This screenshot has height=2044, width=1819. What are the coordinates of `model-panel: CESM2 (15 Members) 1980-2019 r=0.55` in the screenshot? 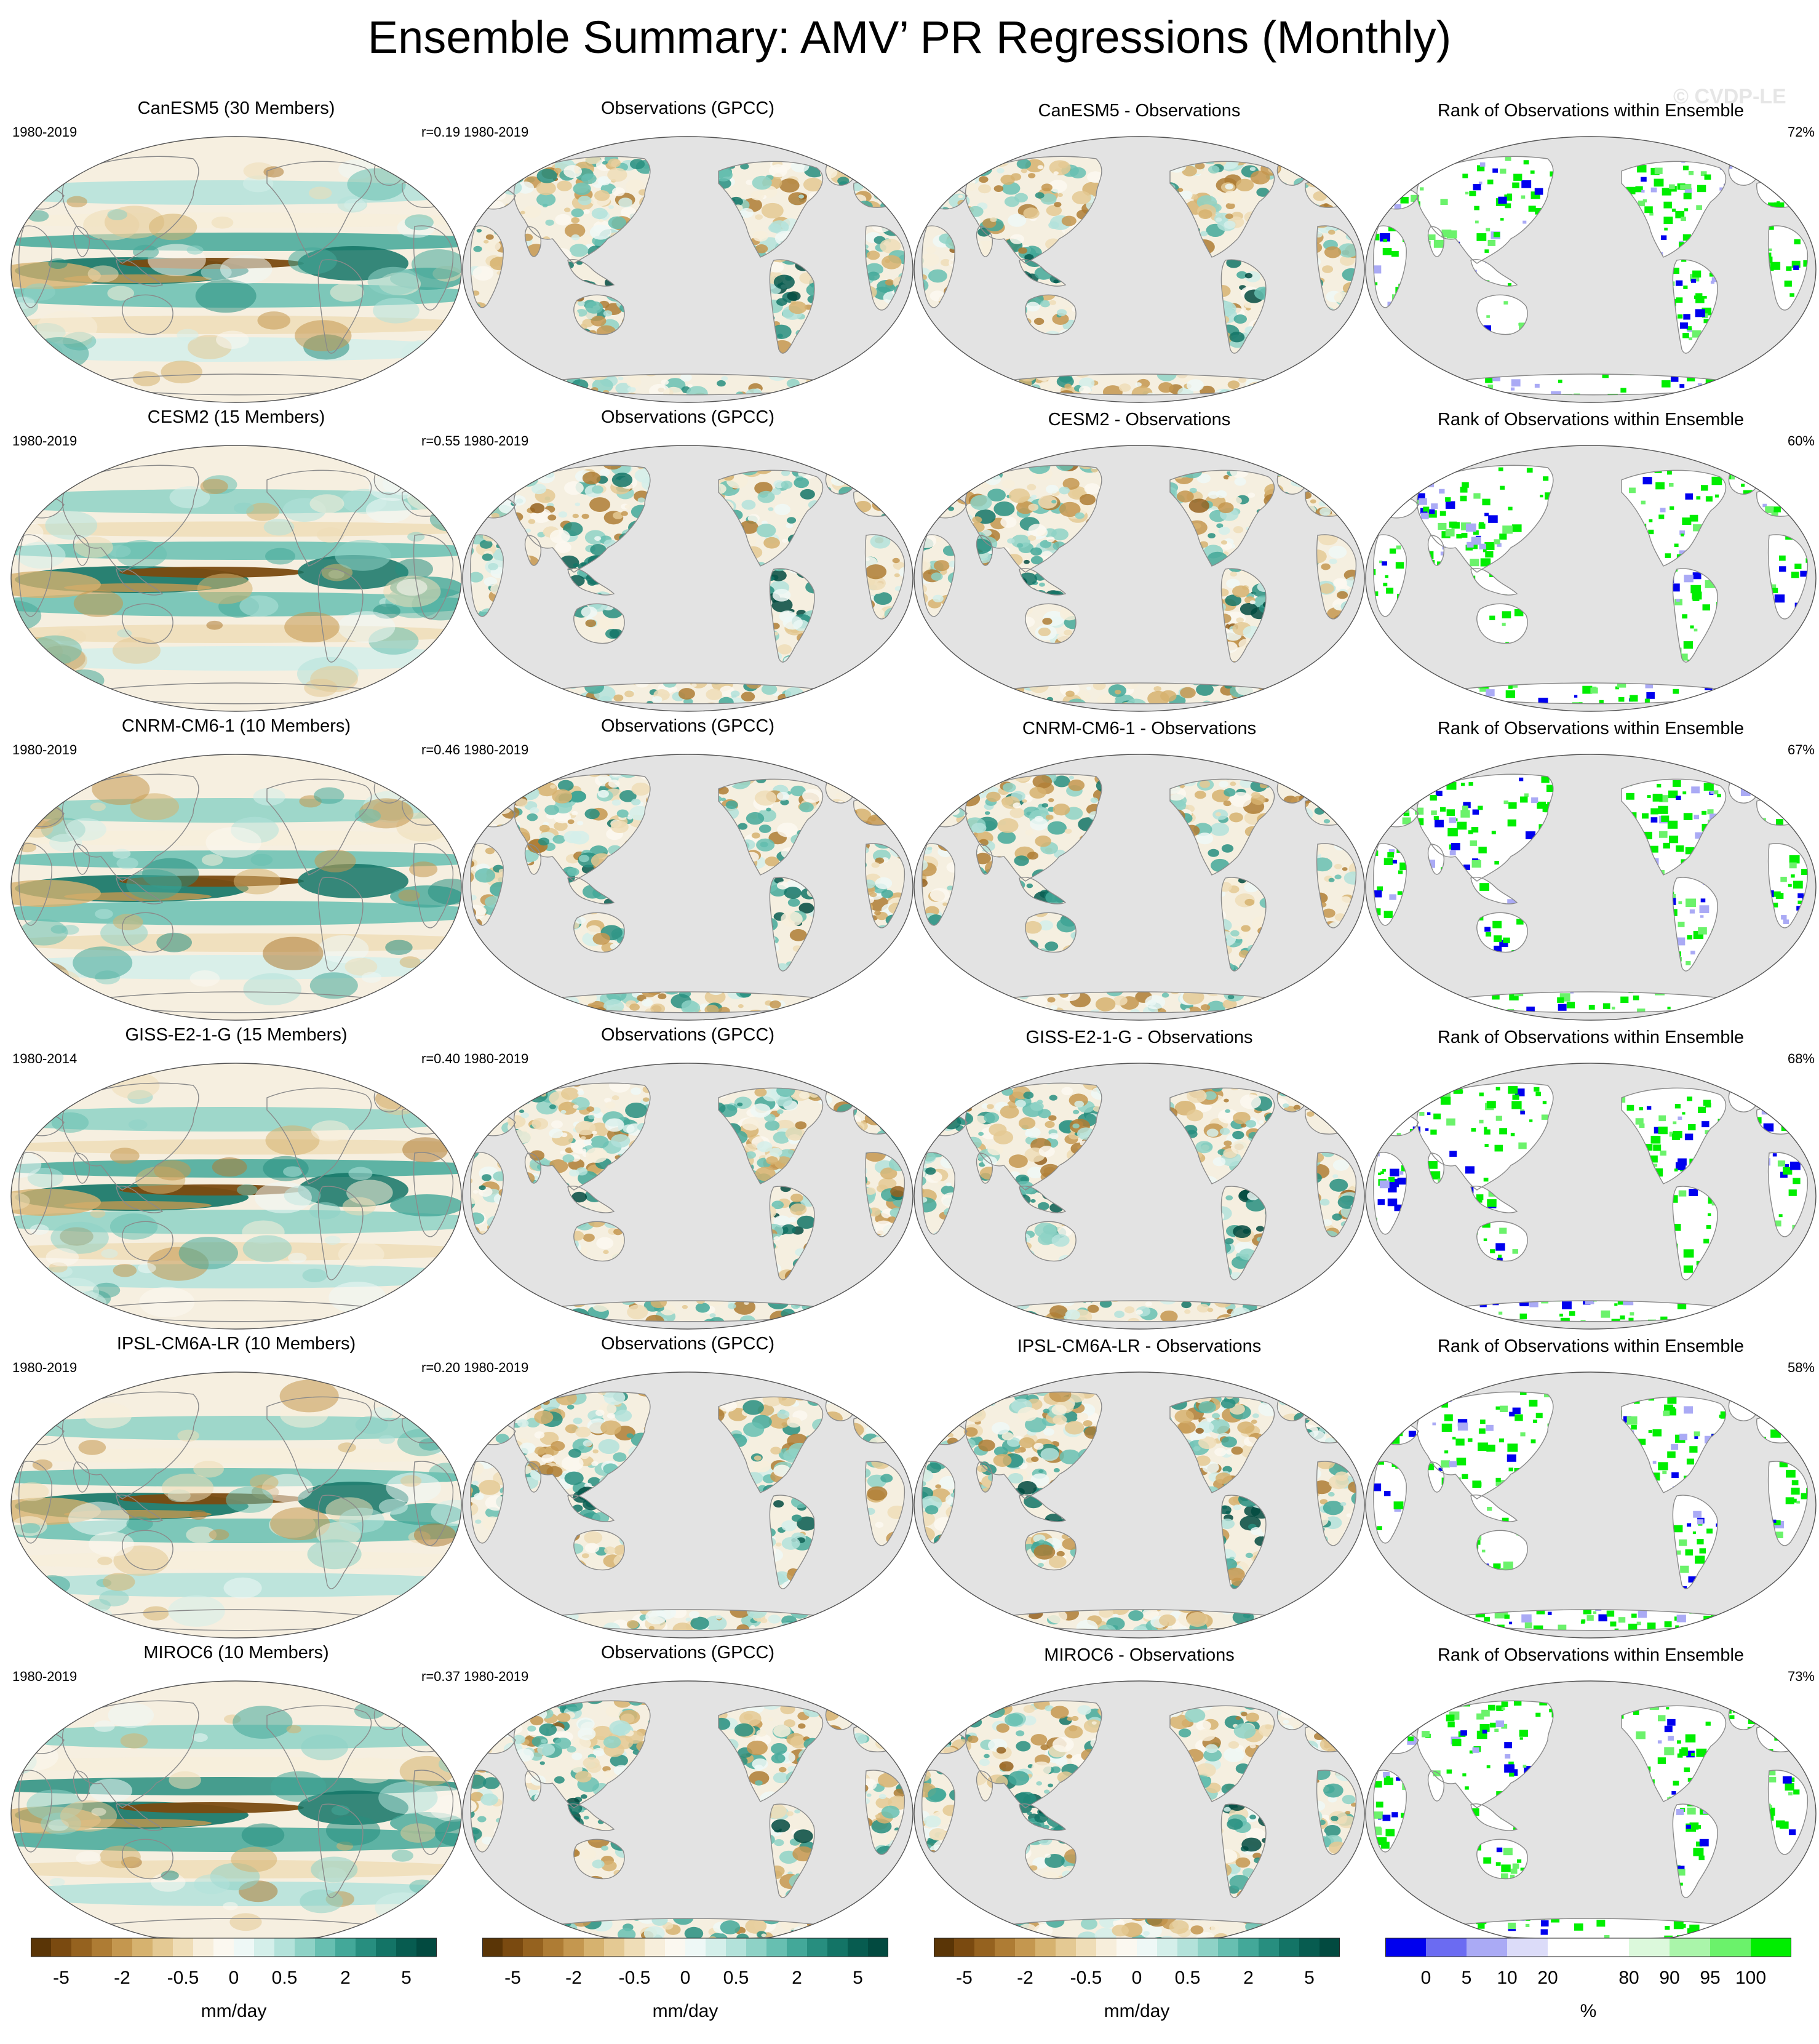 It's located at (236, 561).